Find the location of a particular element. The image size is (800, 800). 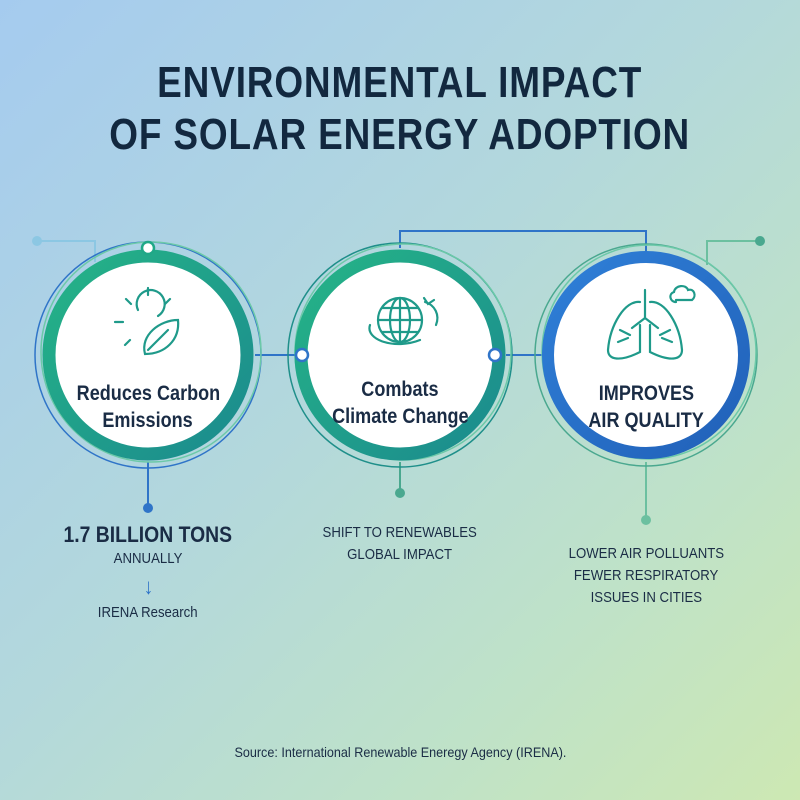

card-3-title: IMPROVES AIR QUALITY is located at coordinates (646, 407).